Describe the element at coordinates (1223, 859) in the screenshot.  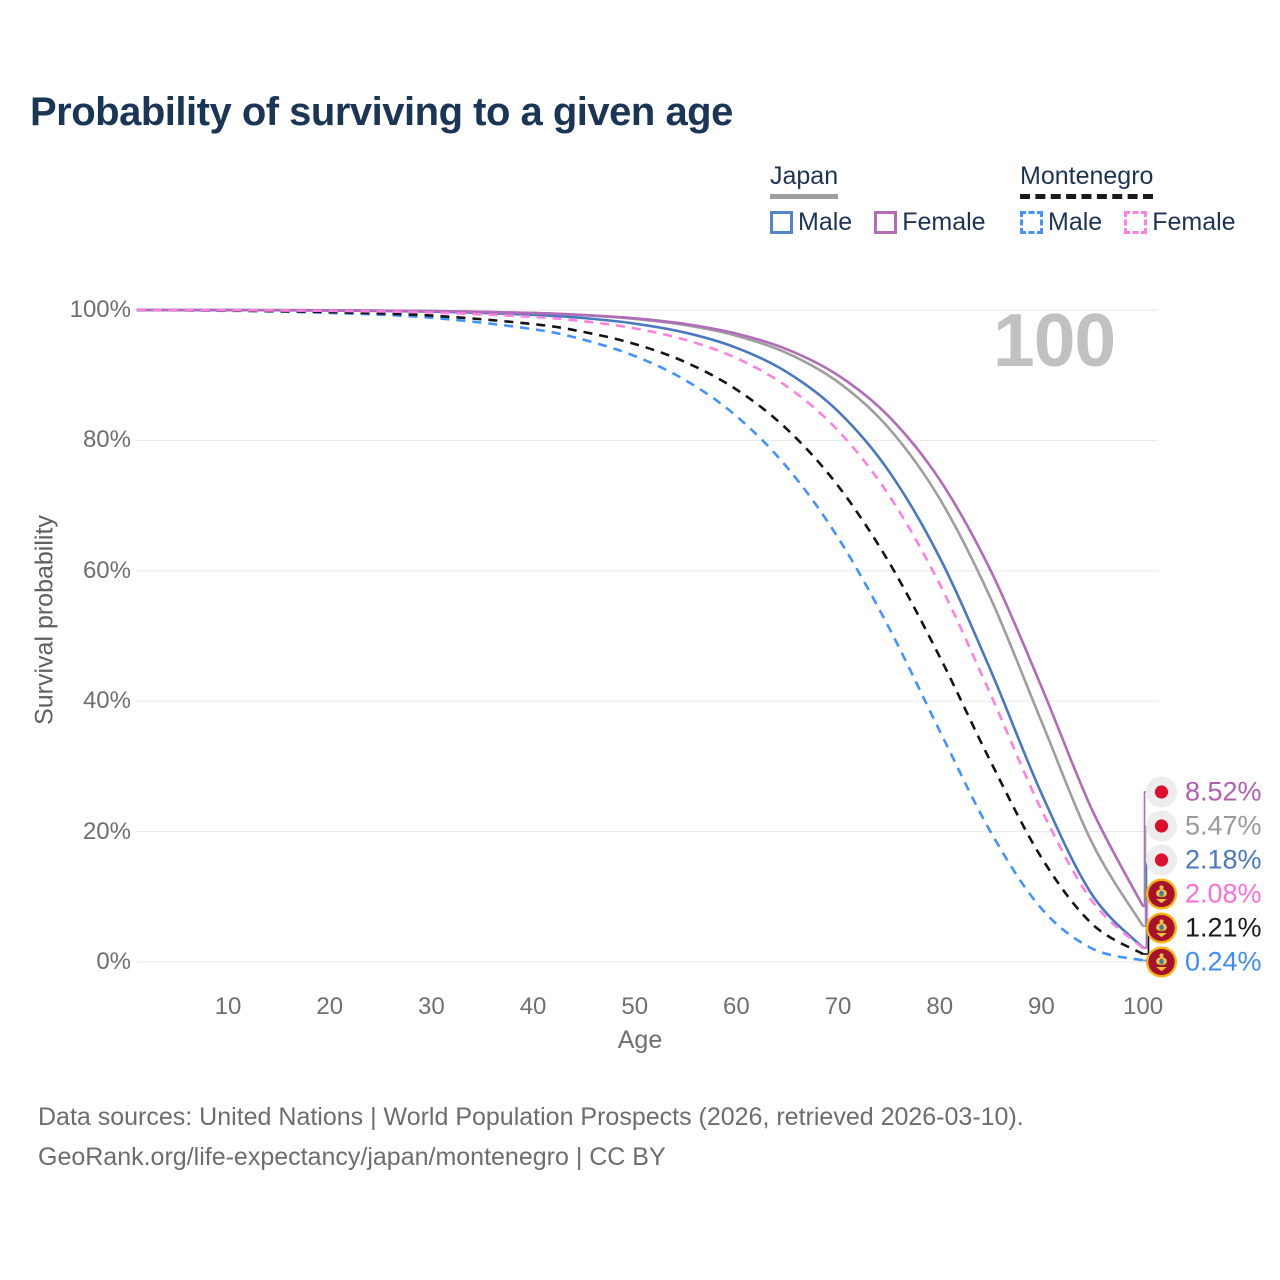
I see `endpoint-value: 2.18%` at that location.